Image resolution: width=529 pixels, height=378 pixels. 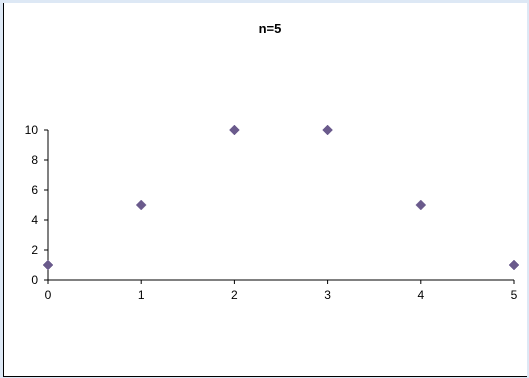 I want to click on x-tick-label: 1, so click(x=141, y=295).